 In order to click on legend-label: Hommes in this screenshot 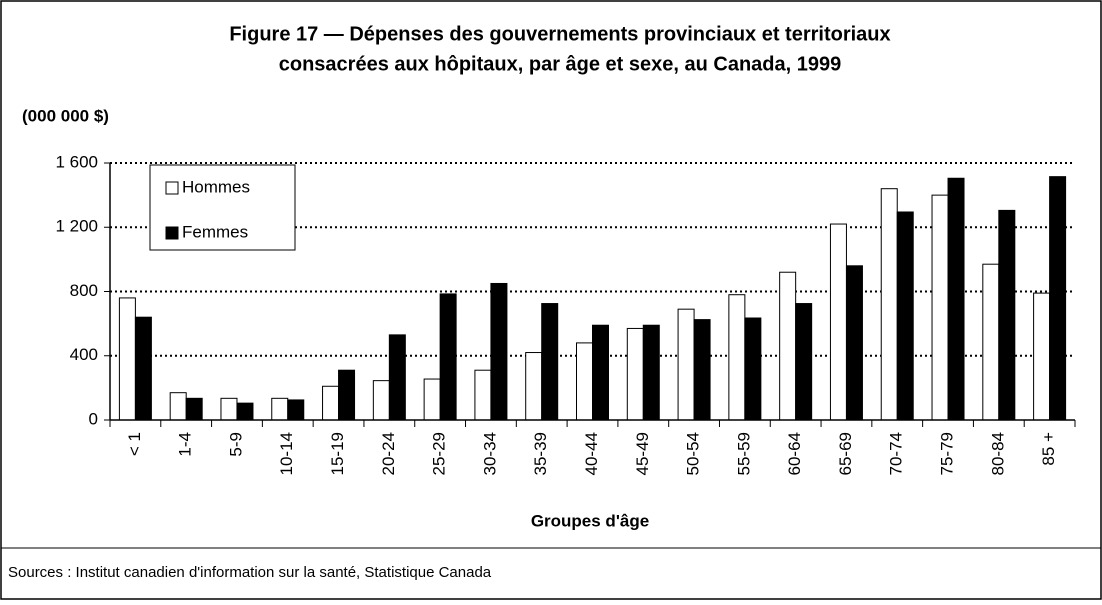, I will do `click(216, 186)`.